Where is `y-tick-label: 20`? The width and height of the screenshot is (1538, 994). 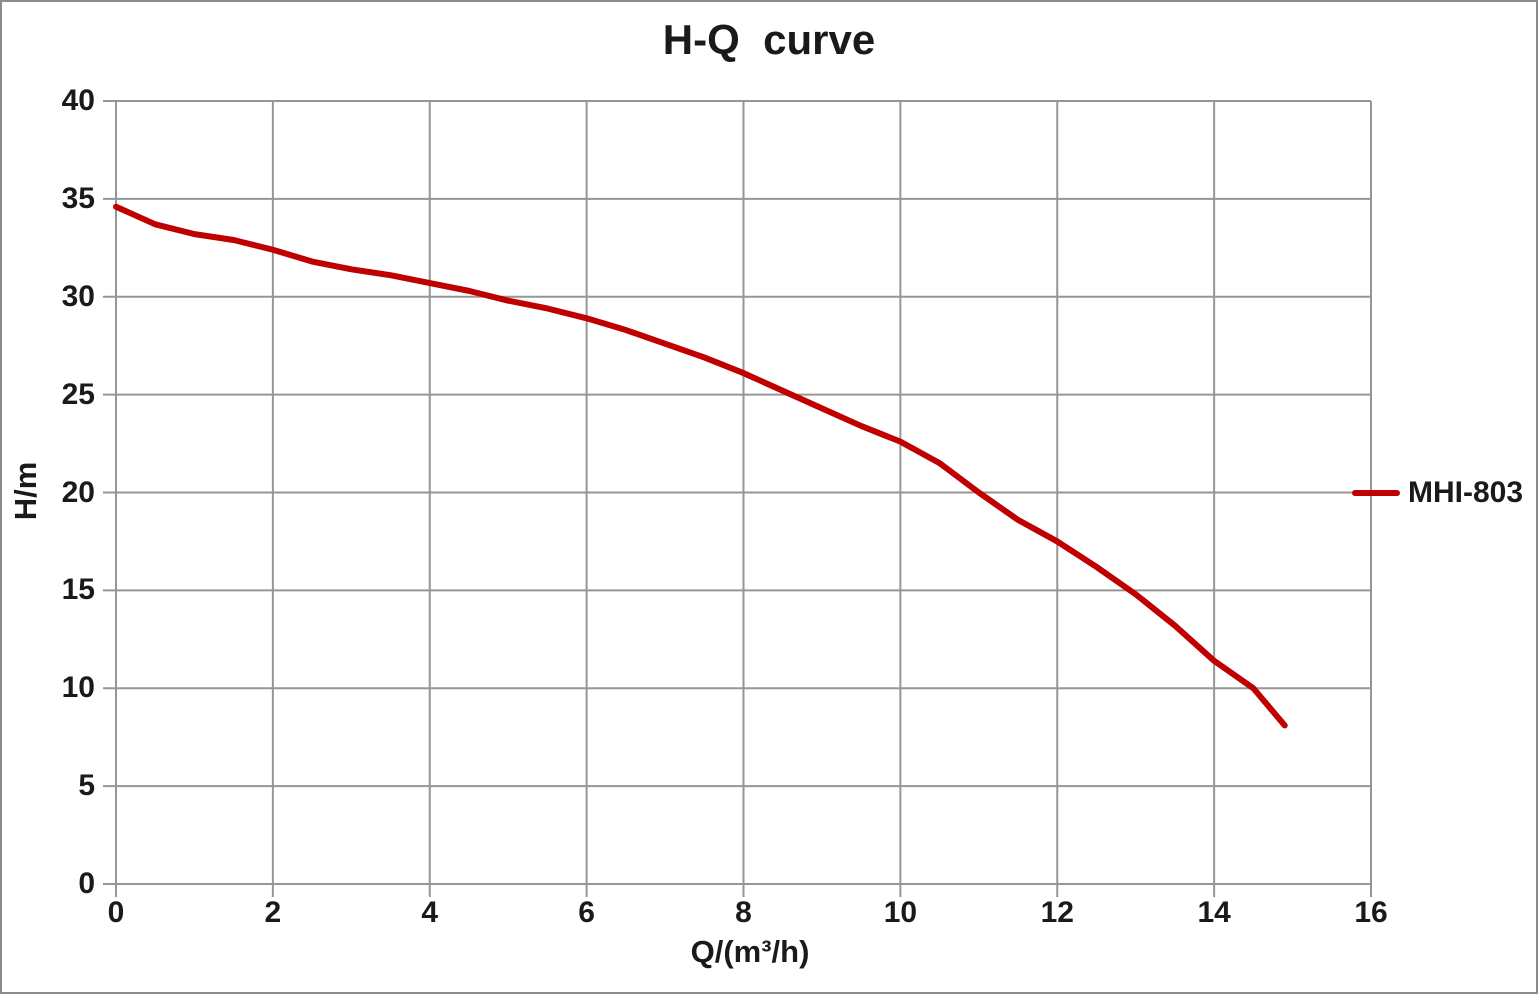 y-tick-label: 20 is located at coordinates (78, 492).